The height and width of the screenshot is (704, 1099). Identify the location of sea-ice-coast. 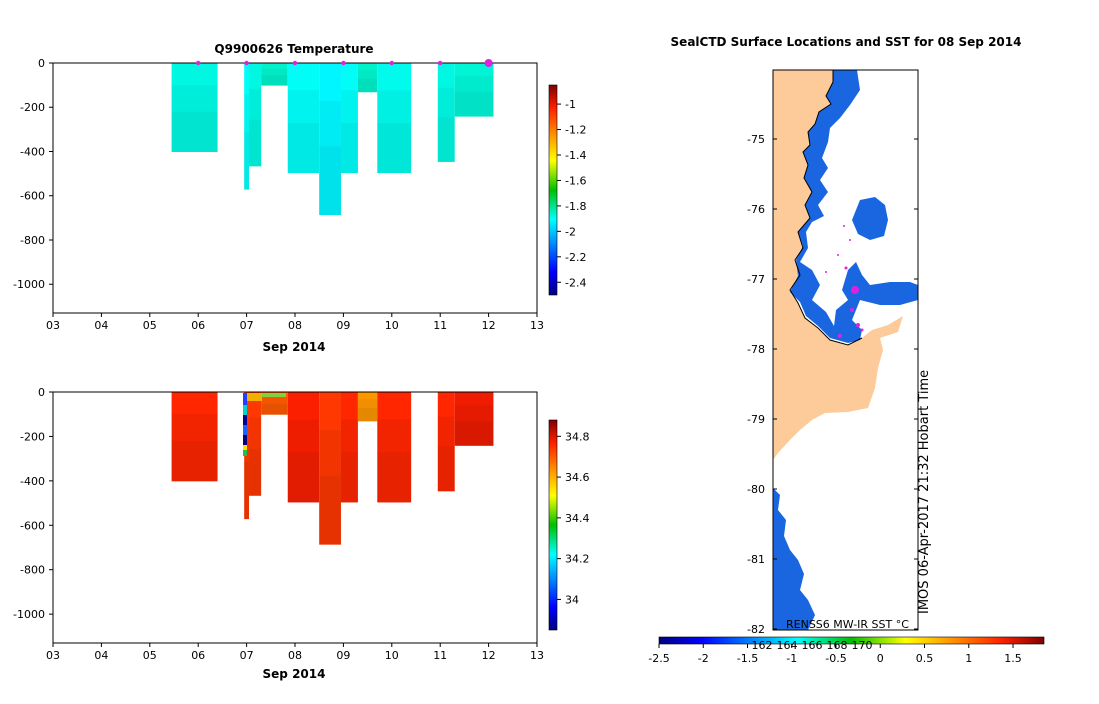
(854, 206).